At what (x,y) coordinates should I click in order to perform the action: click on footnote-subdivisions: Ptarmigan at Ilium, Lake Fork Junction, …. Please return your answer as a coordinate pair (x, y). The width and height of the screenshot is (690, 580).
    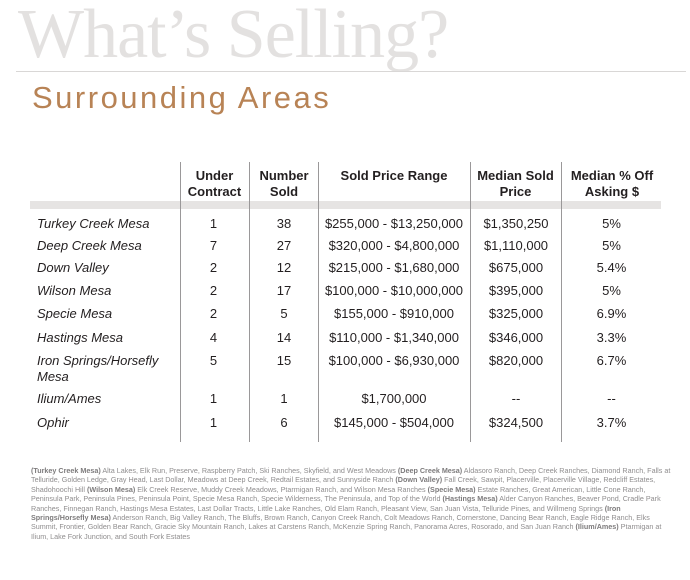
    Looking at the image, I should click on (346, 531).